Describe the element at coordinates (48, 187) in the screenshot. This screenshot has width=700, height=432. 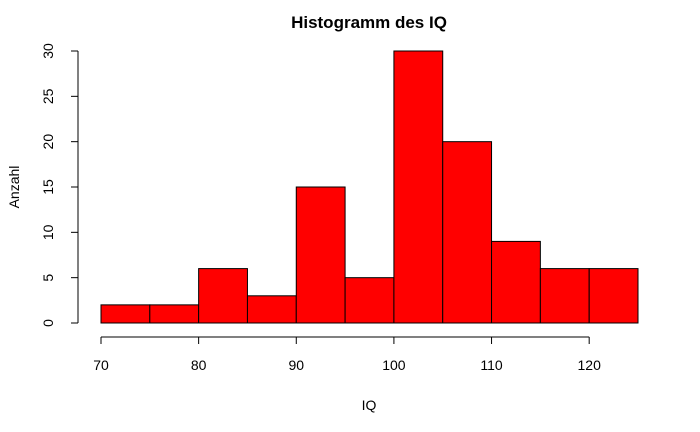
I see `y-tick-label: 15` at that location.